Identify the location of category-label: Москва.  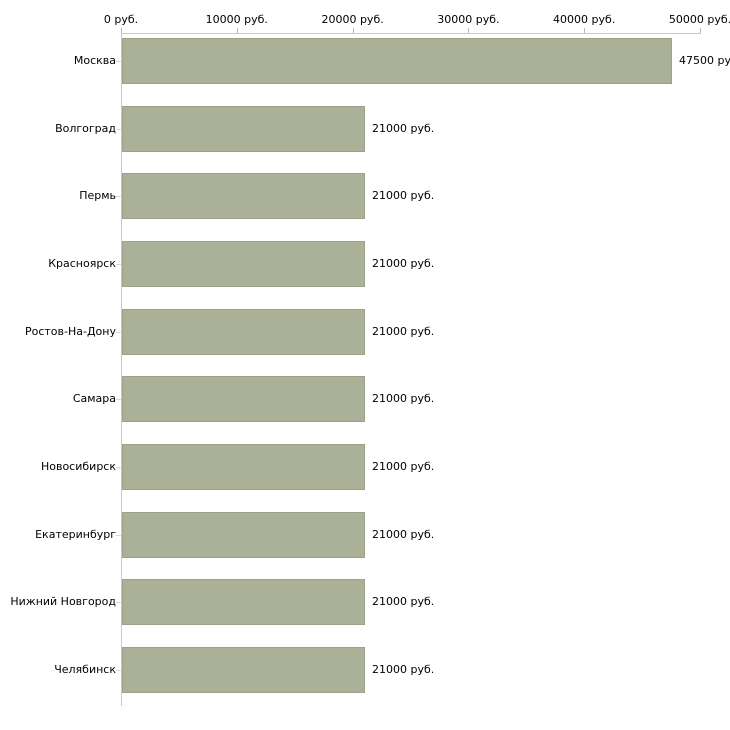
(94, 60).